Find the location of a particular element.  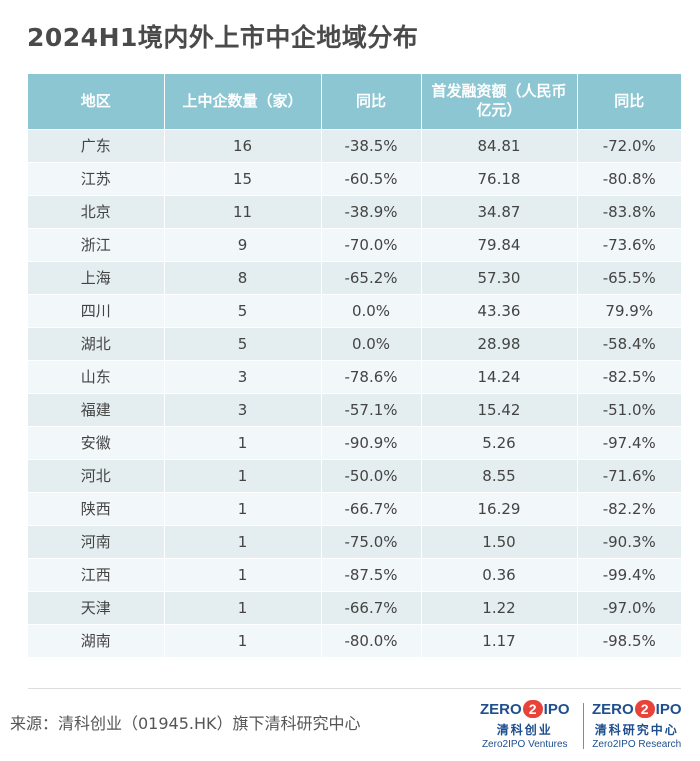

cell-amount-yoy: -58.4% is located at coordinates (628, 343).